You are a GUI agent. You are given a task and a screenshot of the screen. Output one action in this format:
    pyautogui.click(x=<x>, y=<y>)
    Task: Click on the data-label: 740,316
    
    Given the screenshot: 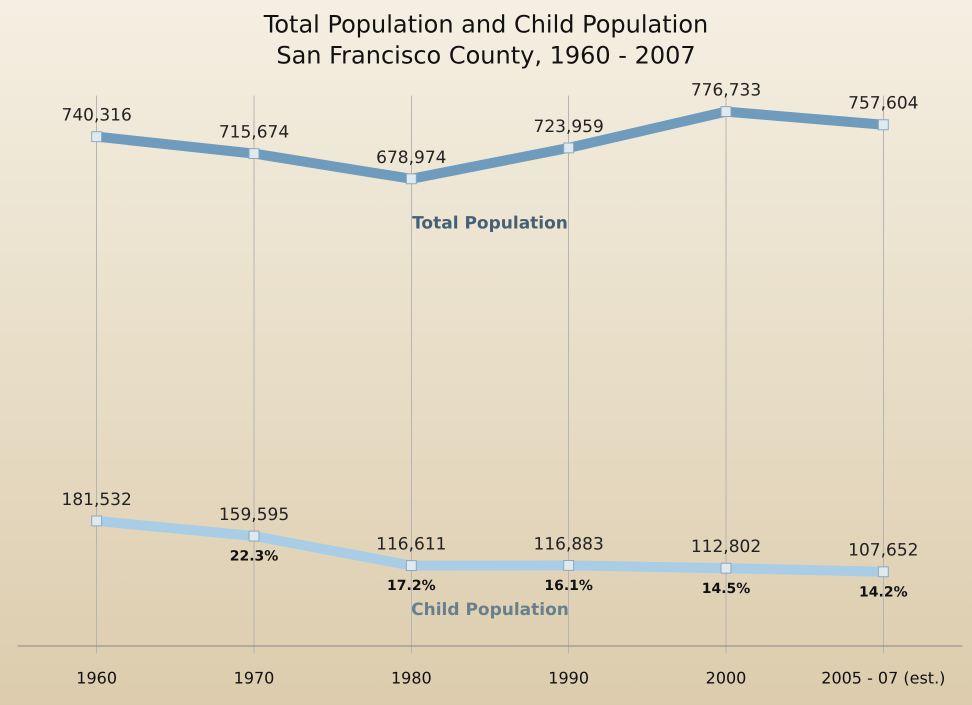 What is the action you would take?
    pyautogui.click(x=97, y=116)
    